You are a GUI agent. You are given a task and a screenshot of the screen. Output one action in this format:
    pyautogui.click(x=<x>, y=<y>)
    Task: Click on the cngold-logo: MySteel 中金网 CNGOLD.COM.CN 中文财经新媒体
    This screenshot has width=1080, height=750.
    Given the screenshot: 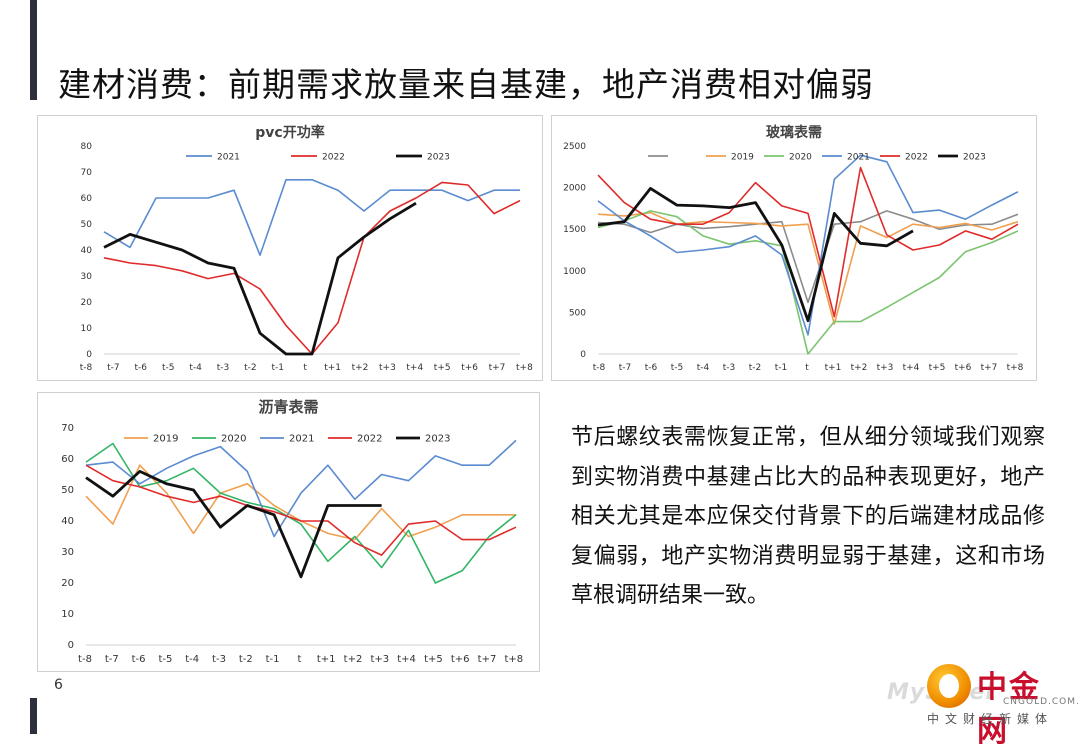 What is the action you would take?
    pyautogui.click(x=983, y=704)
    